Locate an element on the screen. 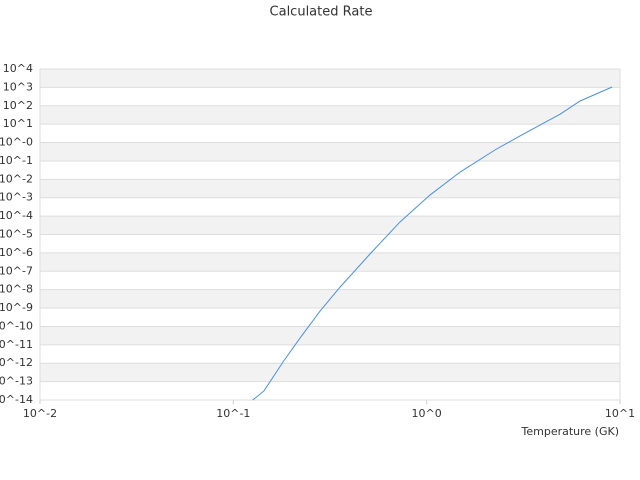 The width and height of the screenshot is (640, 480). x-tick-label: 10^0 is located at coordinates (427, 413).